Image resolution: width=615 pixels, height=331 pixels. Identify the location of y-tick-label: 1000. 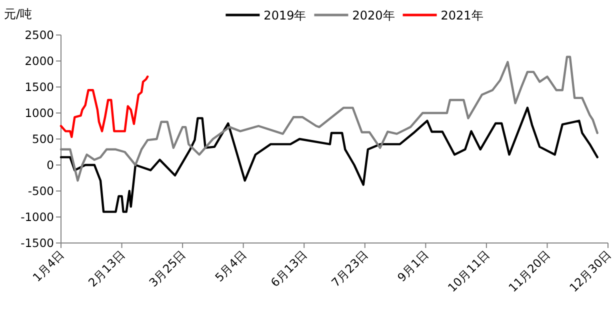
(39, 113).